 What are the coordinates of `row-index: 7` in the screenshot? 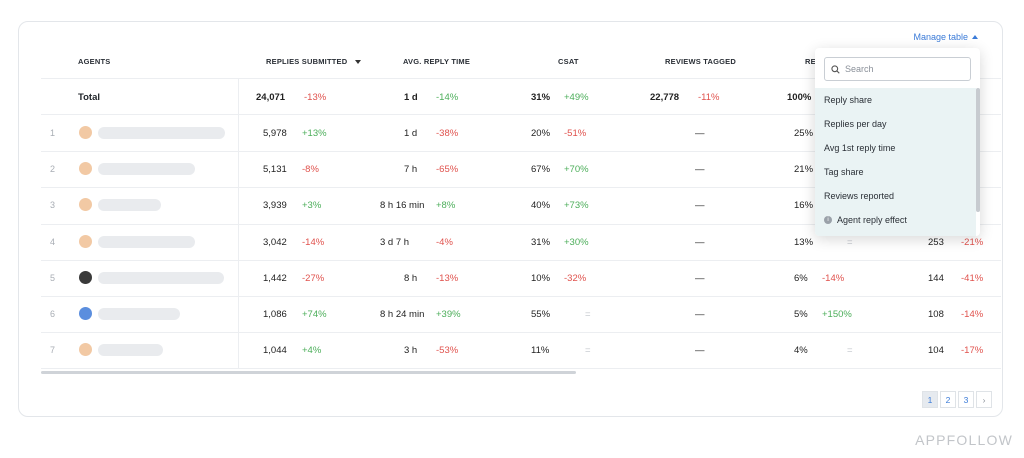 It's located at (53, 350).